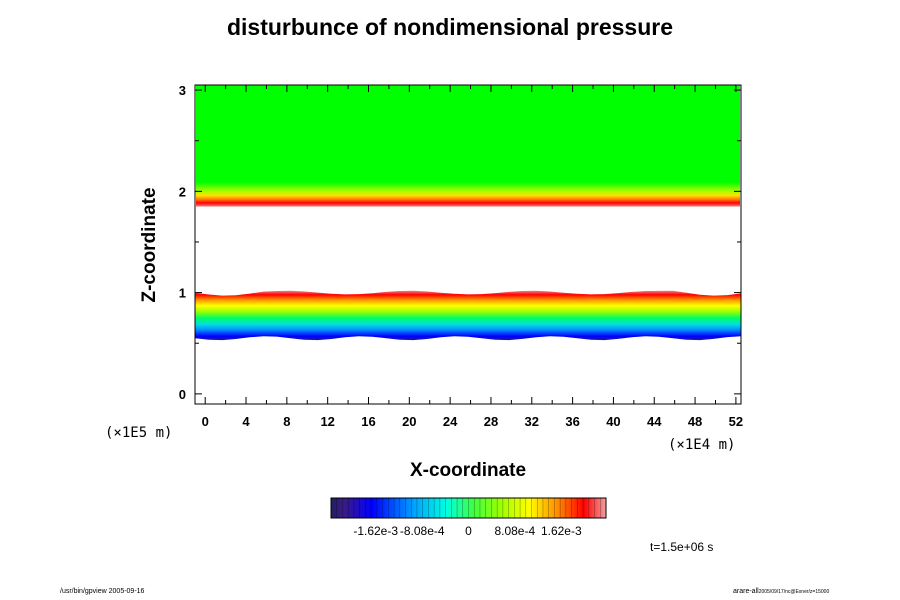 The height and width of the screenshot is (600, 900). Describe the element at coordinates (468, 146) in the screenshot. I see `upper-band` at that location.